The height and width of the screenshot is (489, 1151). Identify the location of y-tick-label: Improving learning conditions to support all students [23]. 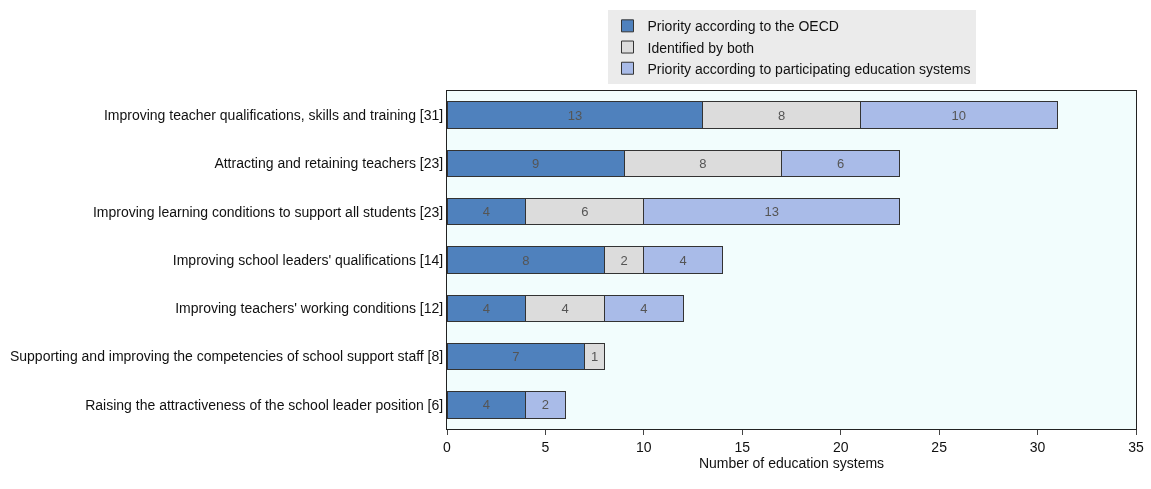
(268, 211).